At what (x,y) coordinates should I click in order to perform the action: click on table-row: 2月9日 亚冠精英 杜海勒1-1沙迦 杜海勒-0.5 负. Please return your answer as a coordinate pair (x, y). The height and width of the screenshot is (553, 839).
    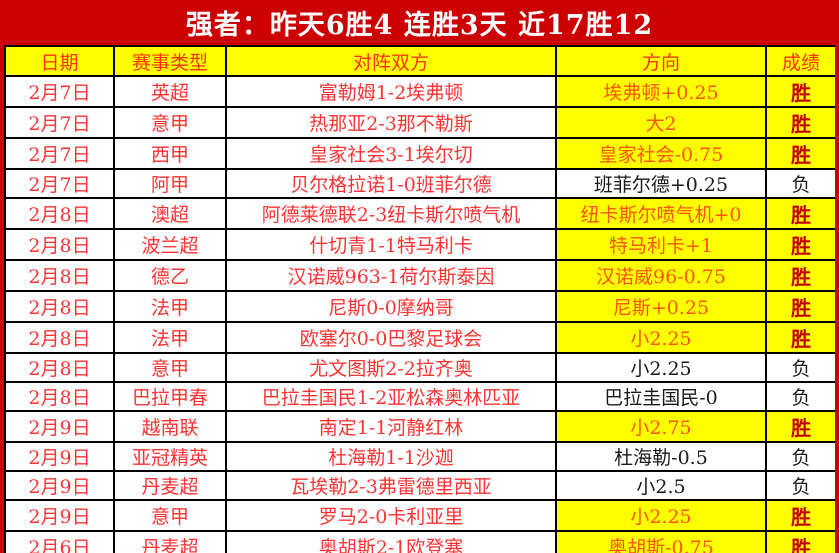
    Looking at the image, I should click on (419, 456).